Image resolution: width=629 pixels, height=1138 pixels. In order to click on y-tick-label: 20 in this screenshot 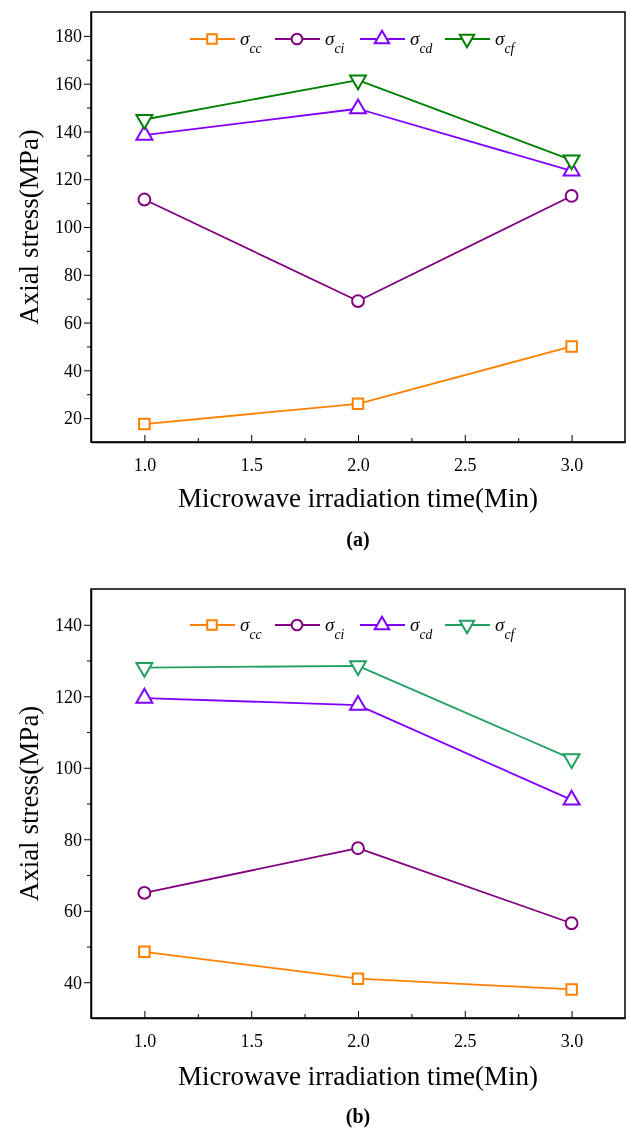, I will do `click(73, 418)`.